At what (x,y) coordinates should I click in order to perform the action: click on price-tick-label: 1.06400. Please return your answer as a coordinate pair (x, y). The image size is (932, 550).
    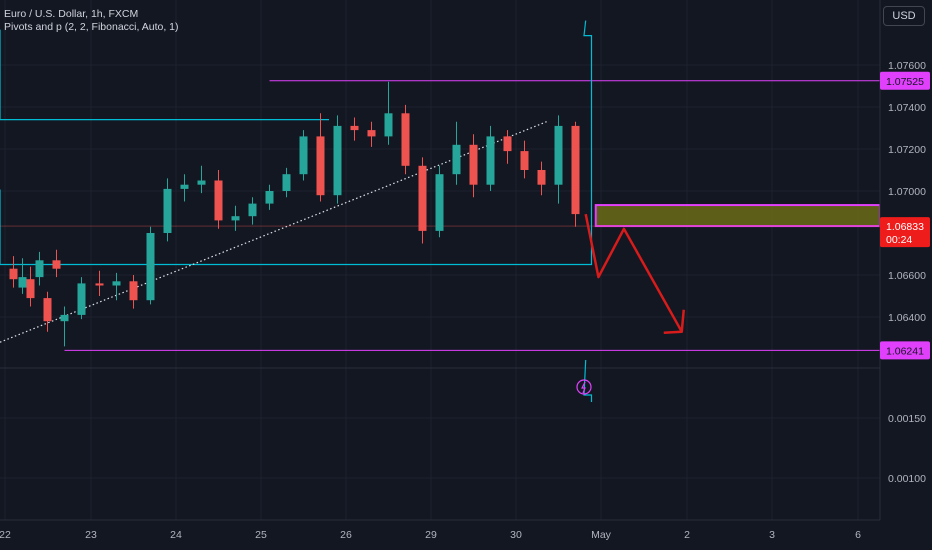
    Looking at the image, I should click on (907, 318).